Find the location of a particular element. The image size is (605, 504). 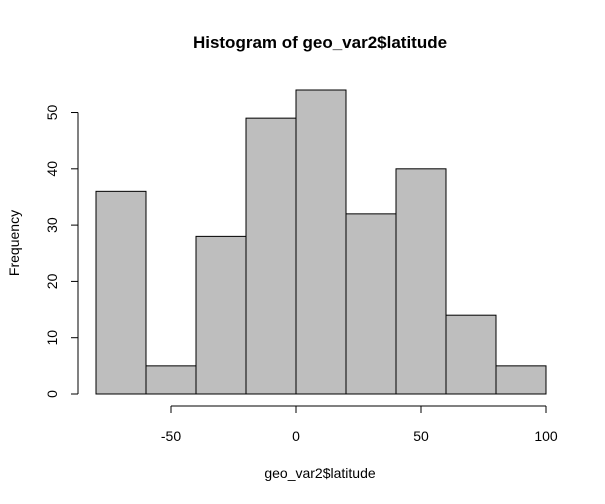

x-tick-label: -50 is located at coordinates (171, 436).